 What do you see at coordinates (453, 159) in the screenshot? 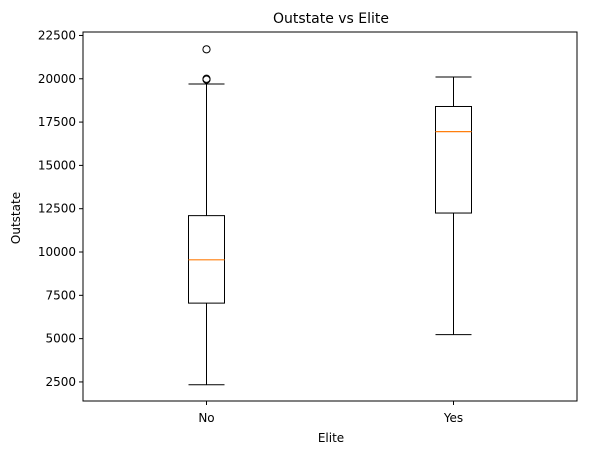
I see `box-yes` at bounding box center [453, 159].